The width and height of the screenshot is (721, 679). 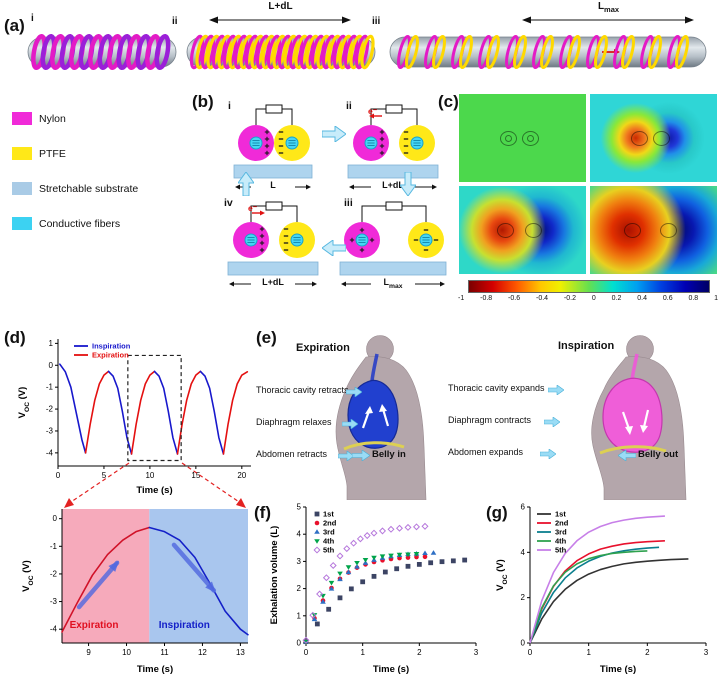 I want to click on colorbar, so click(x=589, y=286).